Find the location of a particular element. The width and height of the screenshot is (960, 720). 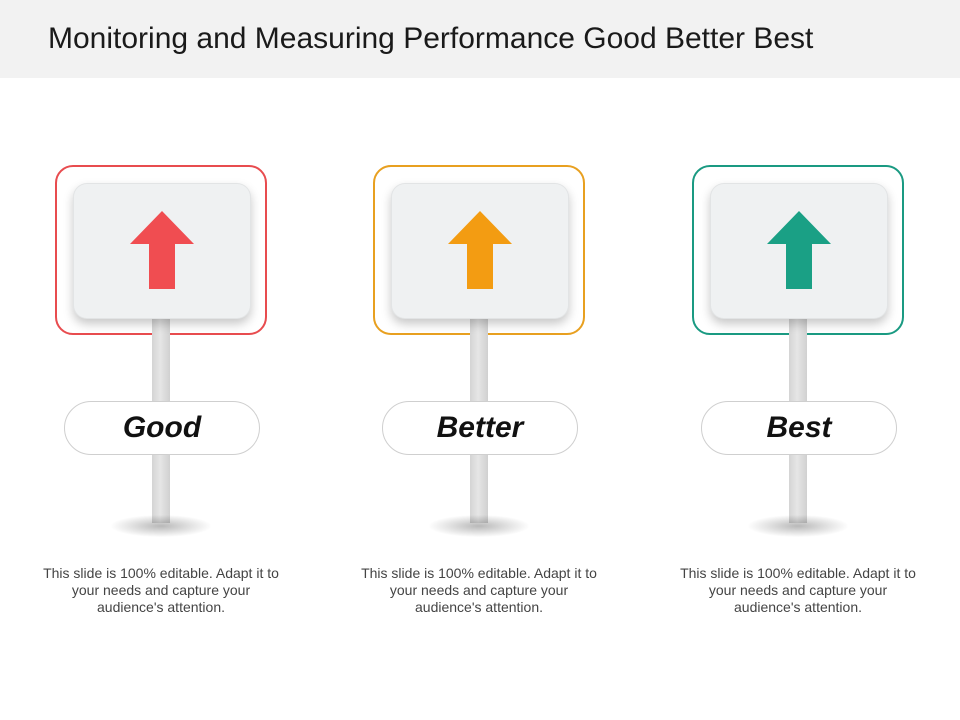

sign-label: Better is located at coordinates (480, 428).